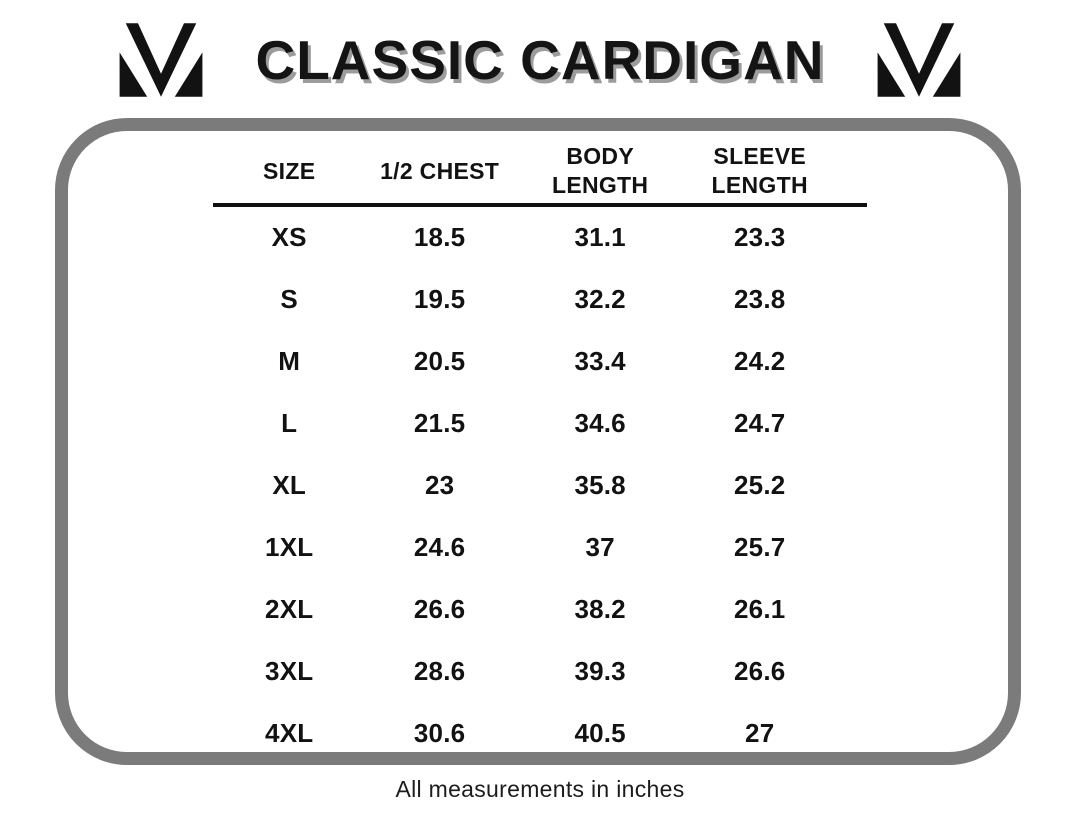  Describe the element at coordinates (760, 547) in the screenshot. I see `sleeve-length: 25.7` at that location.